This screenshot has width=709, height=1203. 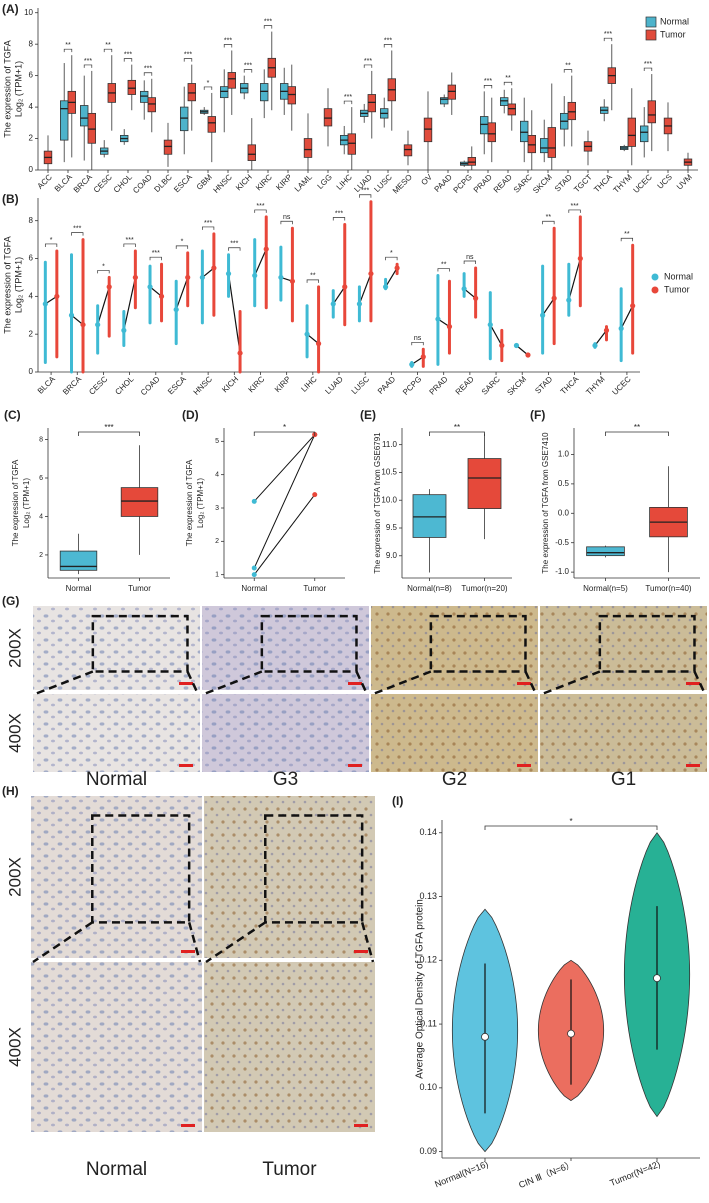 What do you see at coordinates (344, 181) in the screenshot?
I see `x-tick-label: LIHC` at bounding box center [344, 181].